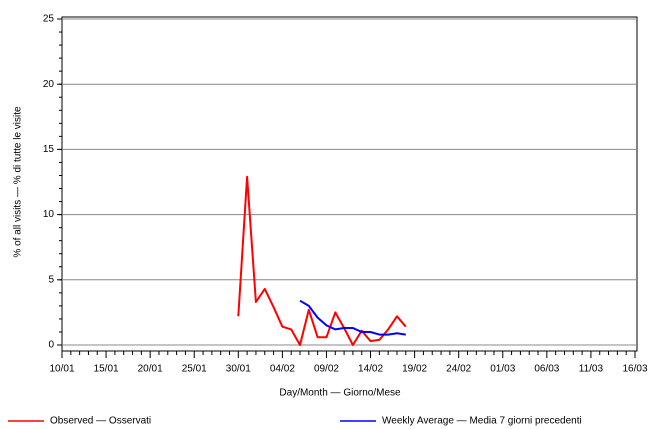  Describe the element at coordinates (458, 369) in the screenshot. I see `x-tick-label: 24/02` at that location.